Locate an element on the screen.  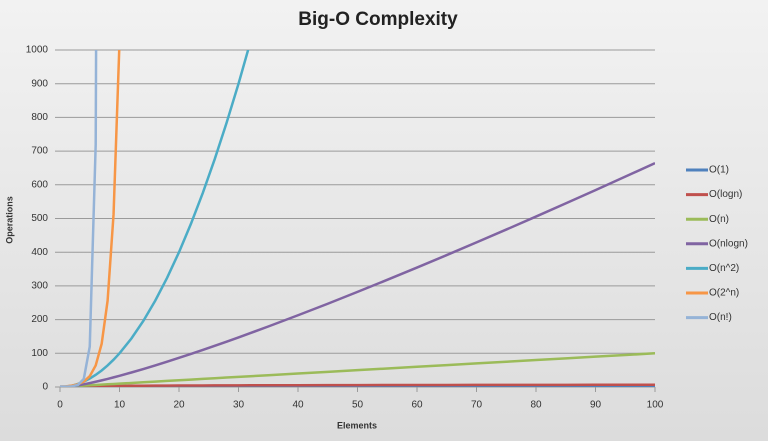
legend-label: O(n^2) is located at coordinates (724, 268).